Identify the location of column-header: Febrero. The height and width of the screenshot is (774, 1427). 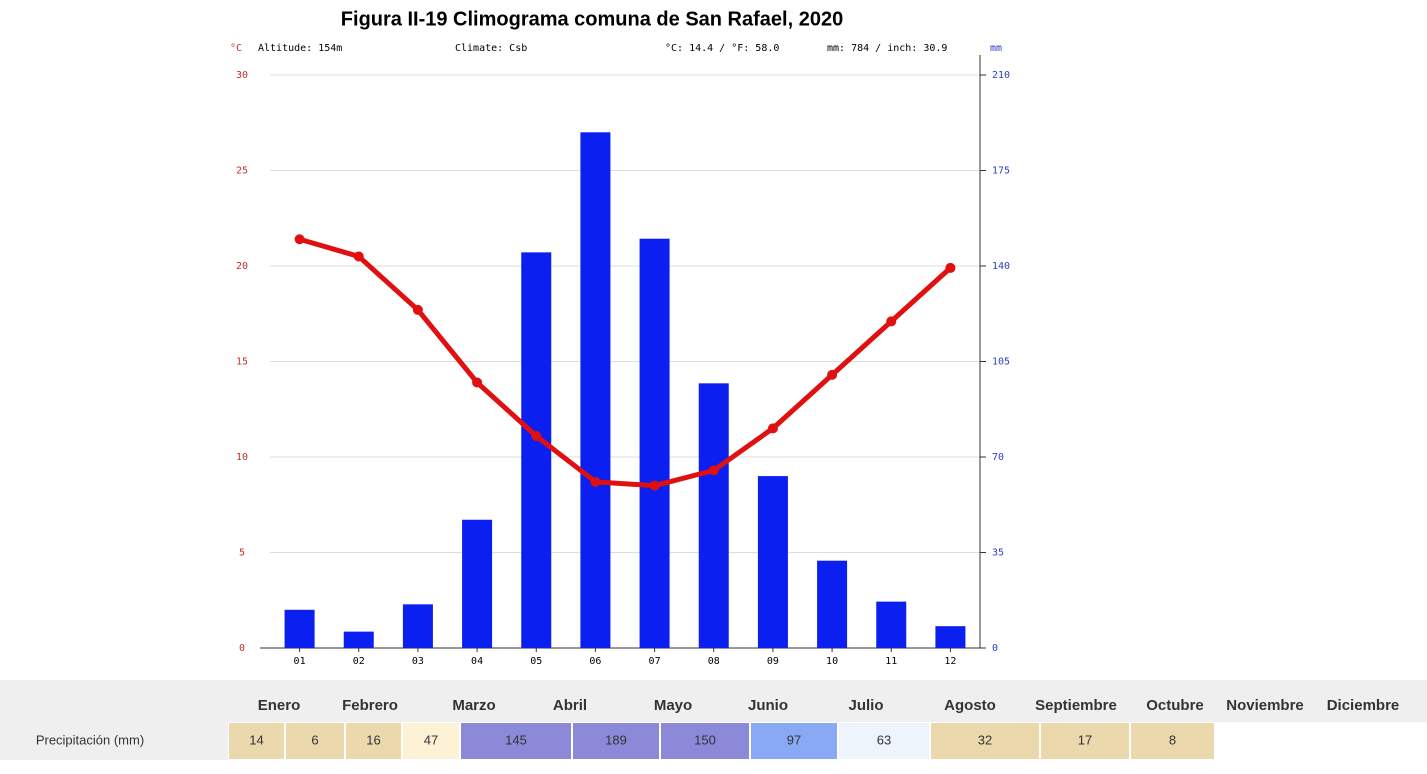
(370, 705).